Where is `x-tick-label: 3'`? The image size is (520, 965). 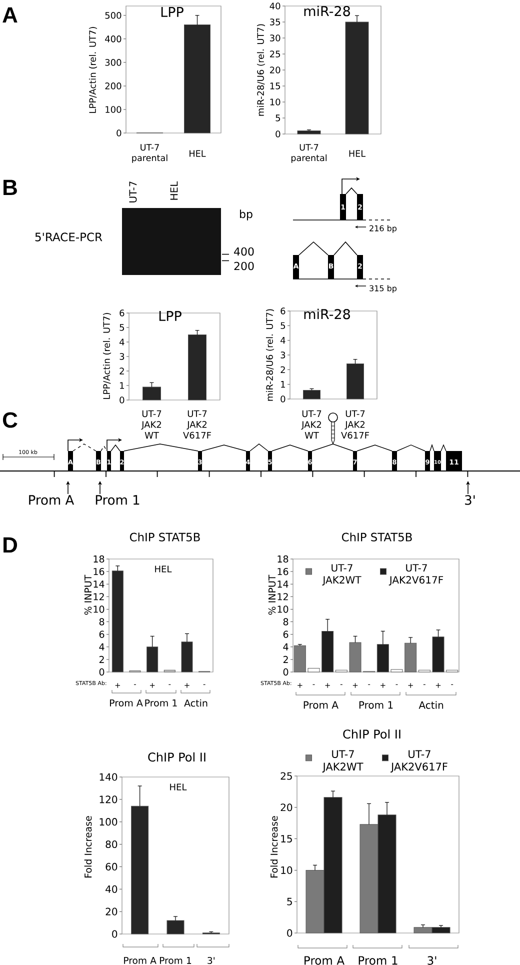
x-tick-label: 3' is located at coordinates (211, 960).